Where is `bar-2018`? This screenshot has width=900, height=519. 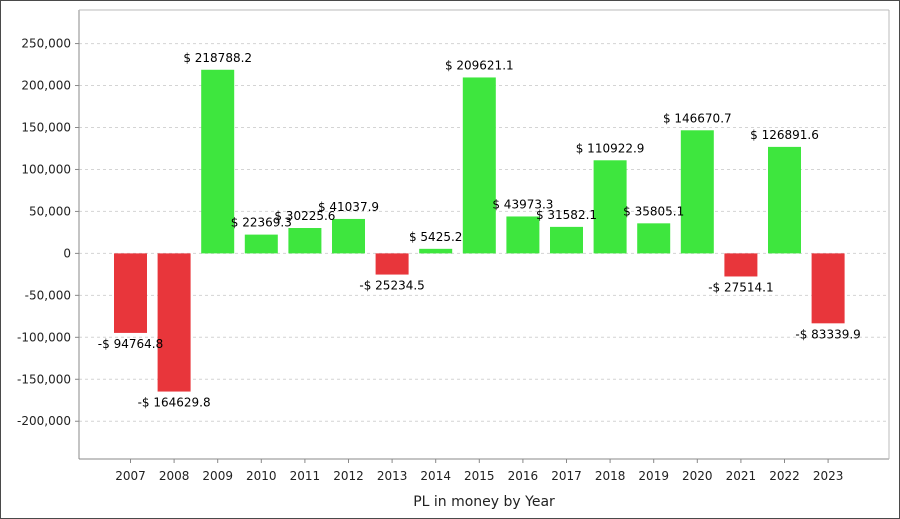 bar-2018 is located at coordinates (610, 207).